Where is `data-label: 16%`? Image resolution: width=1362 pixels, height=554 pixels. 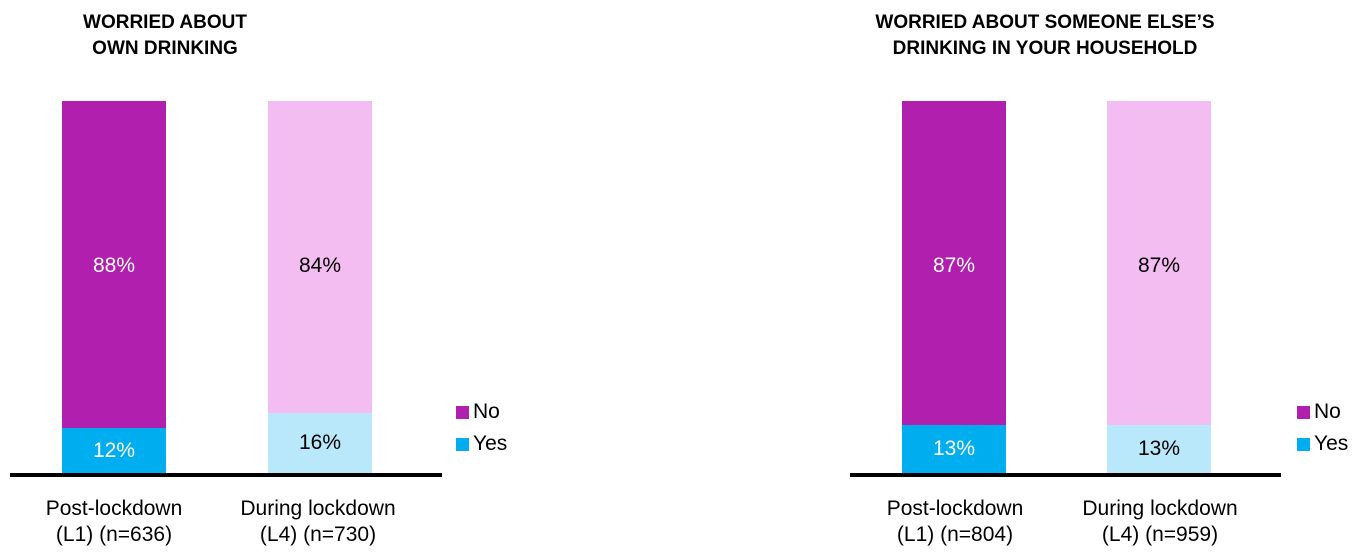 data-label: 16% is located at coordinates (320, 443).